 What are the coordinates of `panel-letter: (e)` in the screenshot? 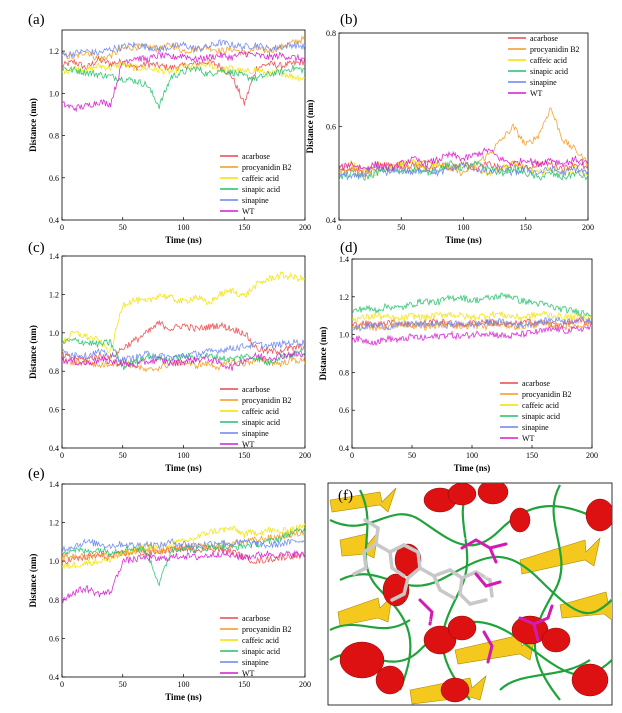 It's located at (36, 474).